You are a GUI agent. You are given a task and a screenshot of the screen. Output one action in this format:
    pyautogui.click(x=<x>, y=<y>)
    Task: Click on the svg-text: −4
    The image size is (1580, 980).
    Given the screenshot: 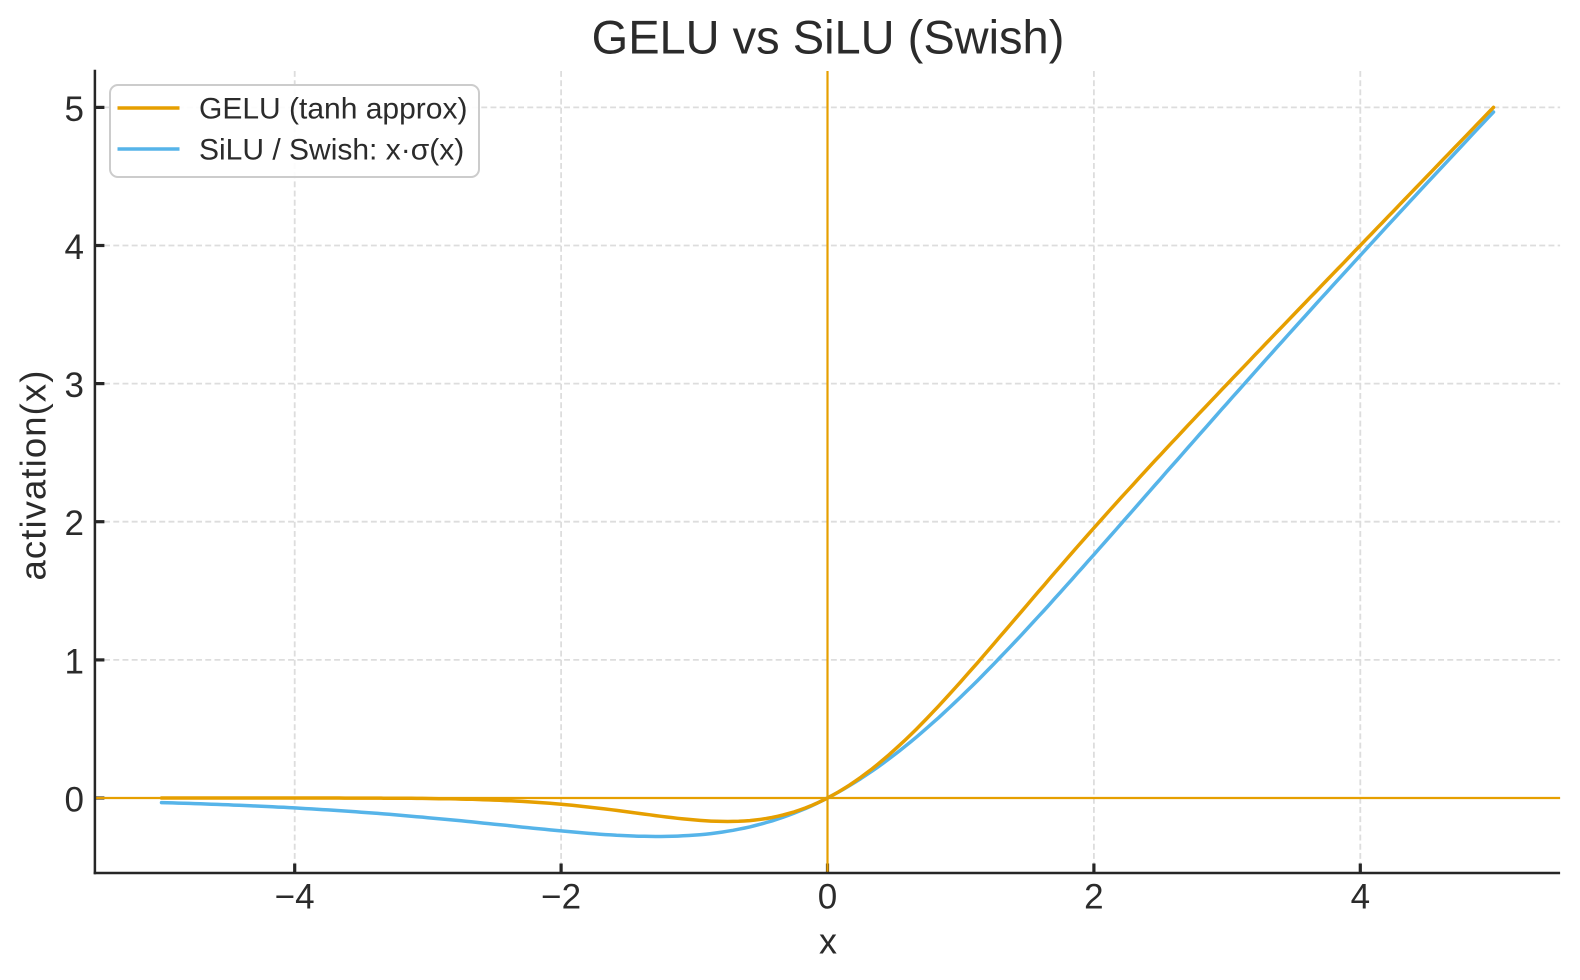 What is the action you would take?
    pyautogui.click(x=295, y=897)
    